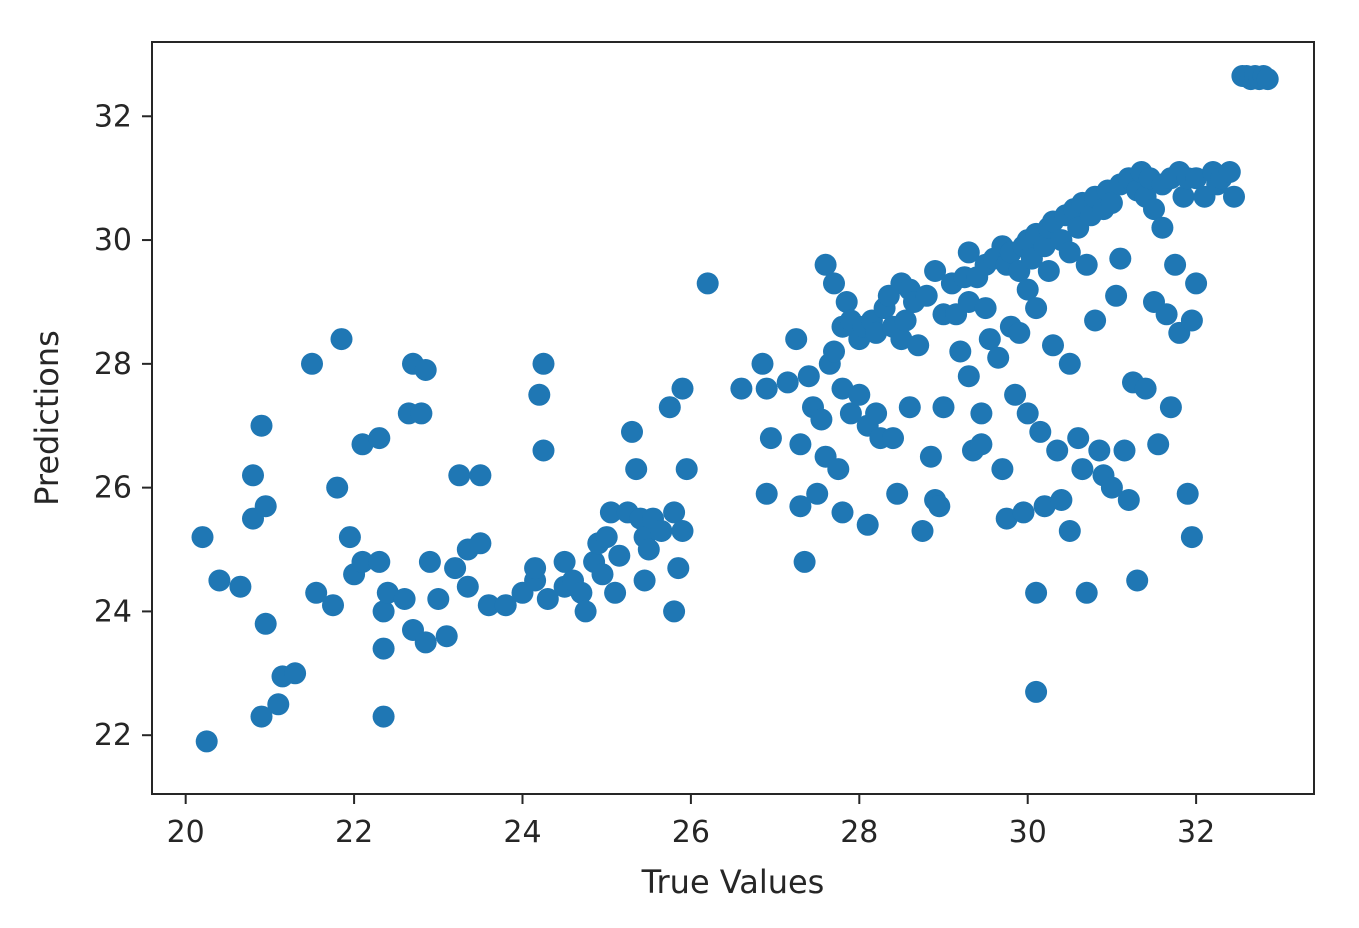 Image resolution: width=1359 pixels, height=928 pixels. What do you see at coordinates (47, 418) in the screenshot?
I see `y-axis-label: Predictions` at bounding box center [47, 418].